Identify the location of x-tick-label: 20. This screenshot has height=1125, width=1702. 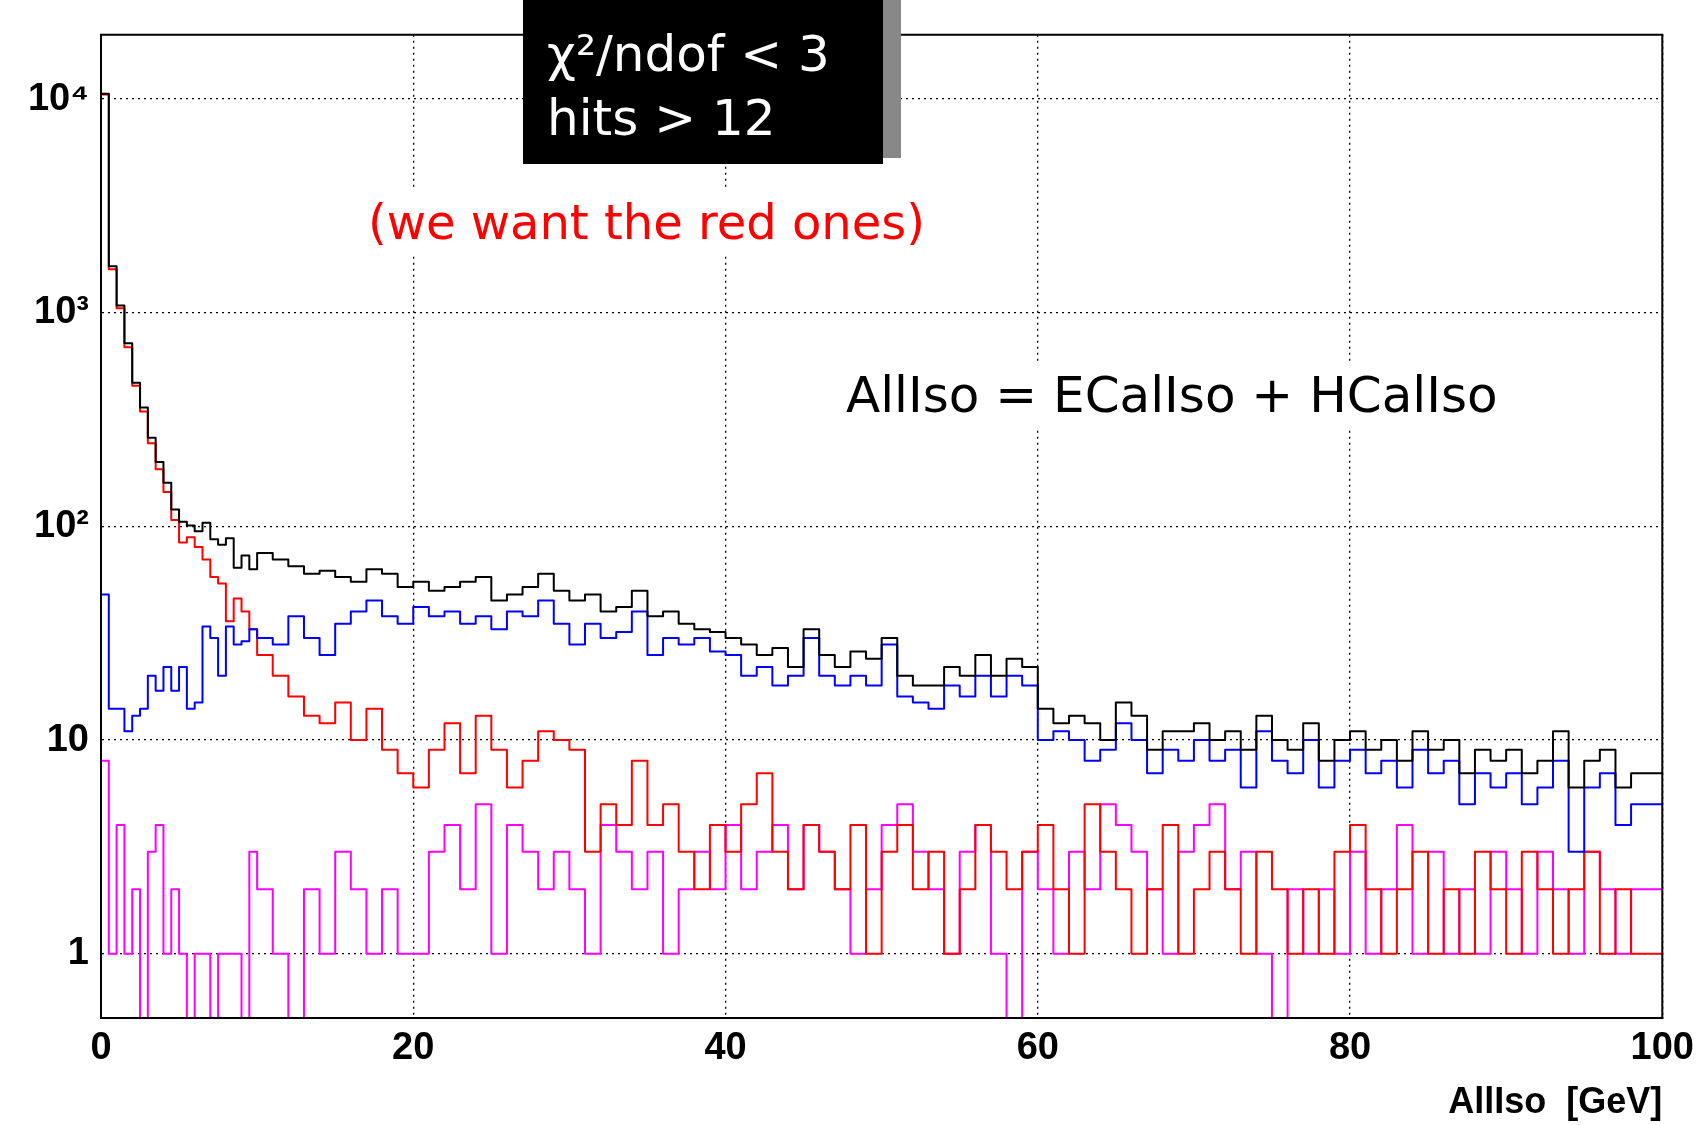
(413, 1046).